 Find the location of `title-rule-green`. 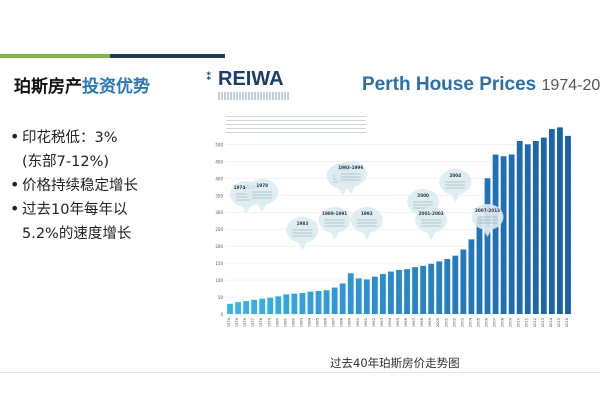

title-rule-green is located at coordinates (55, 56).